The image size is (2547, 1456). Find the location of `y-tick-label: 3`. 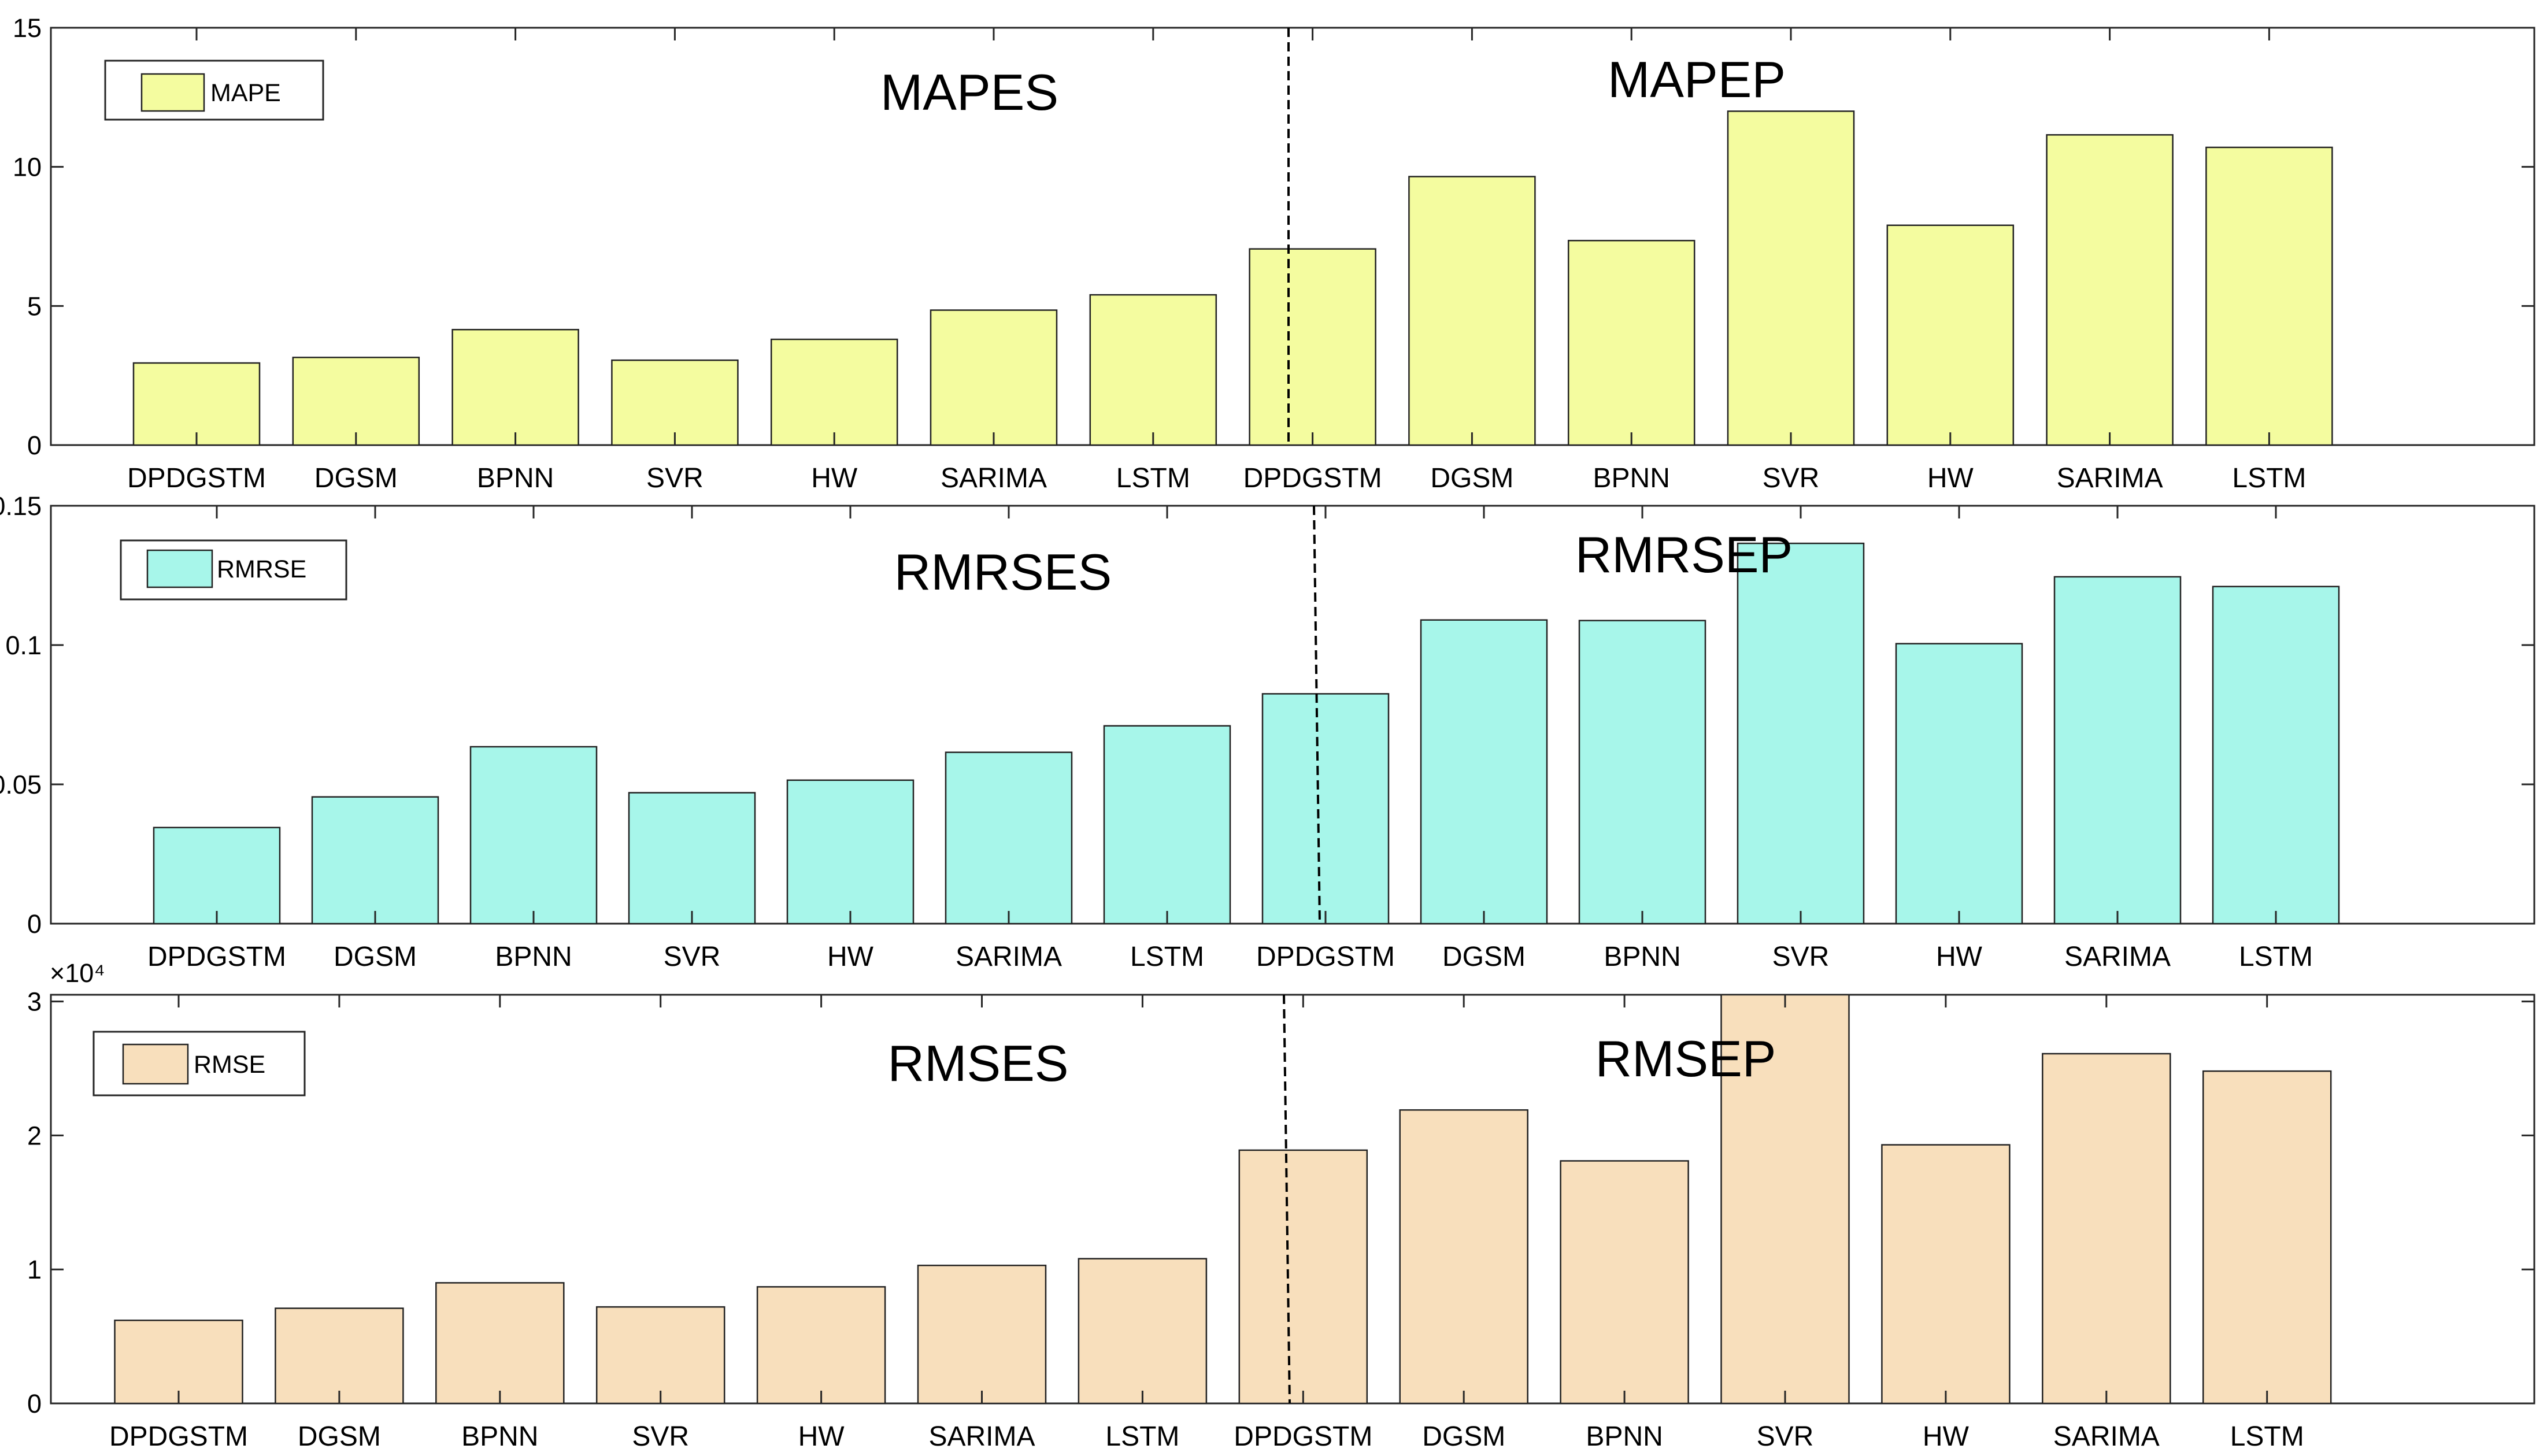

y-tick-label: 3 is located at coordinates (34, 1002).